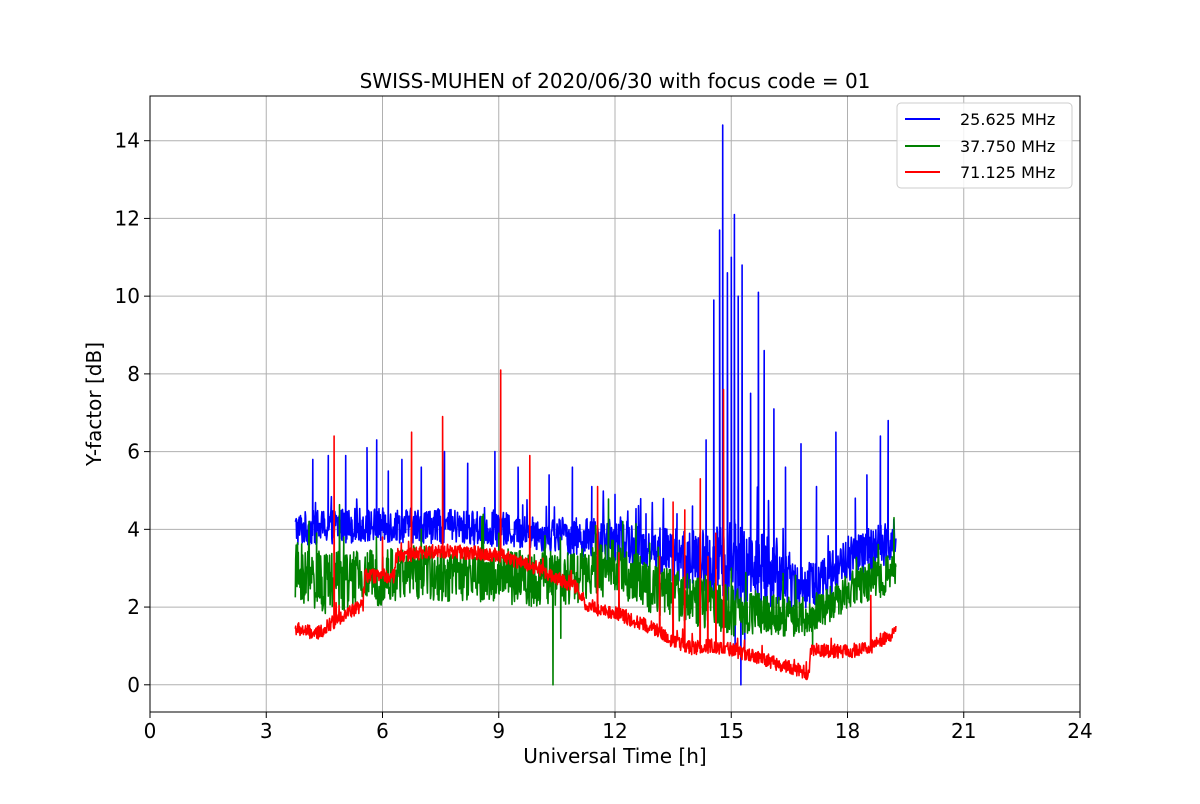  I want to click on x-axis: 0 3 6 9 12 15 18 21 24, so click(618, 727).